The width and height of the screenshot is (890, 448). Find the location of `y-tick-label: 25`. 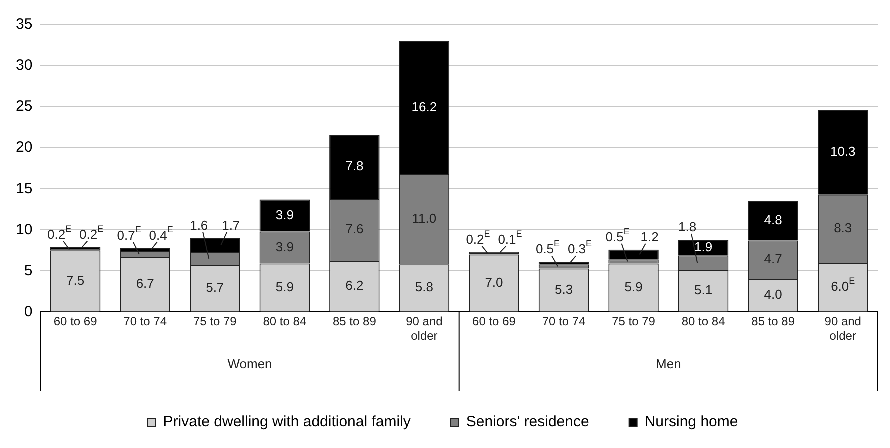

y-tick-label: 25 is located at coordinates (24, 107).